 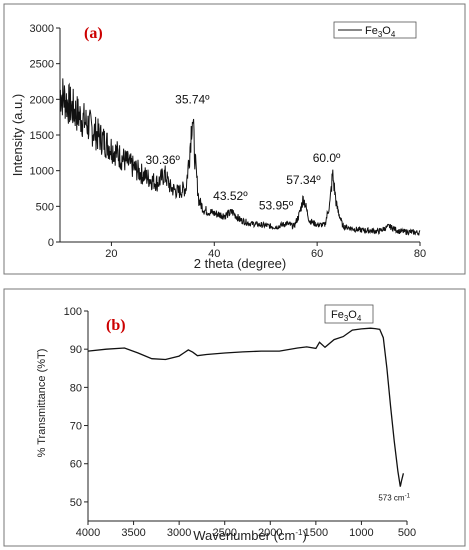 What do you see at coordinates (42, 172) in the screenshot?
I see `xrd-y-tick-label: 1000` at bounding box center [42, 172].